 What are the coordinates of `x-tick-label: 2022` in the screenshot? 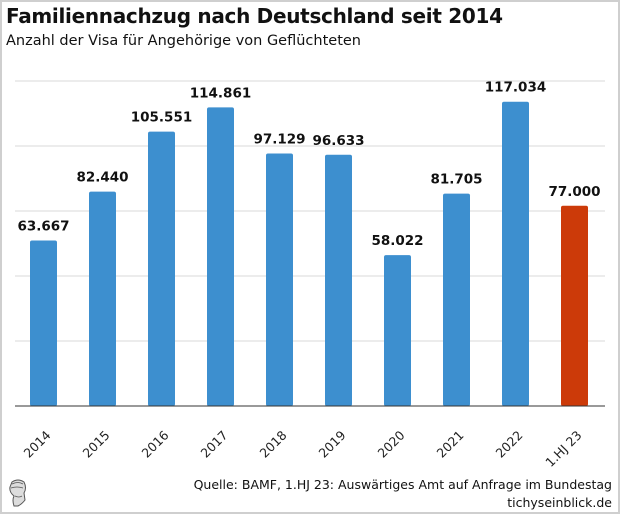 It's located at (509, 444).